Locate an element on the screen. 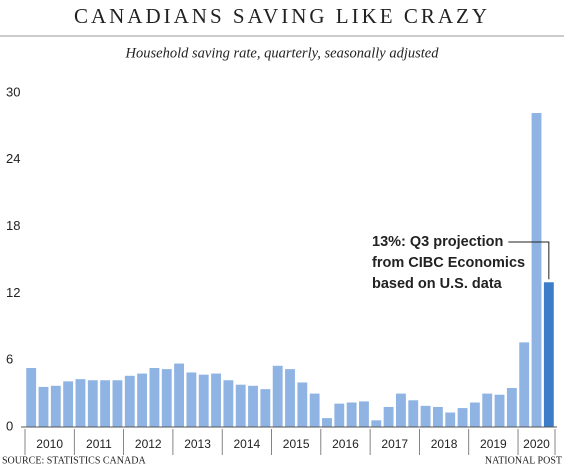 The width and height of the screenshot is (564, 470). chart-title: CANADIANS SAVING LIKE CRAZY is located at coordinates (282, 16).